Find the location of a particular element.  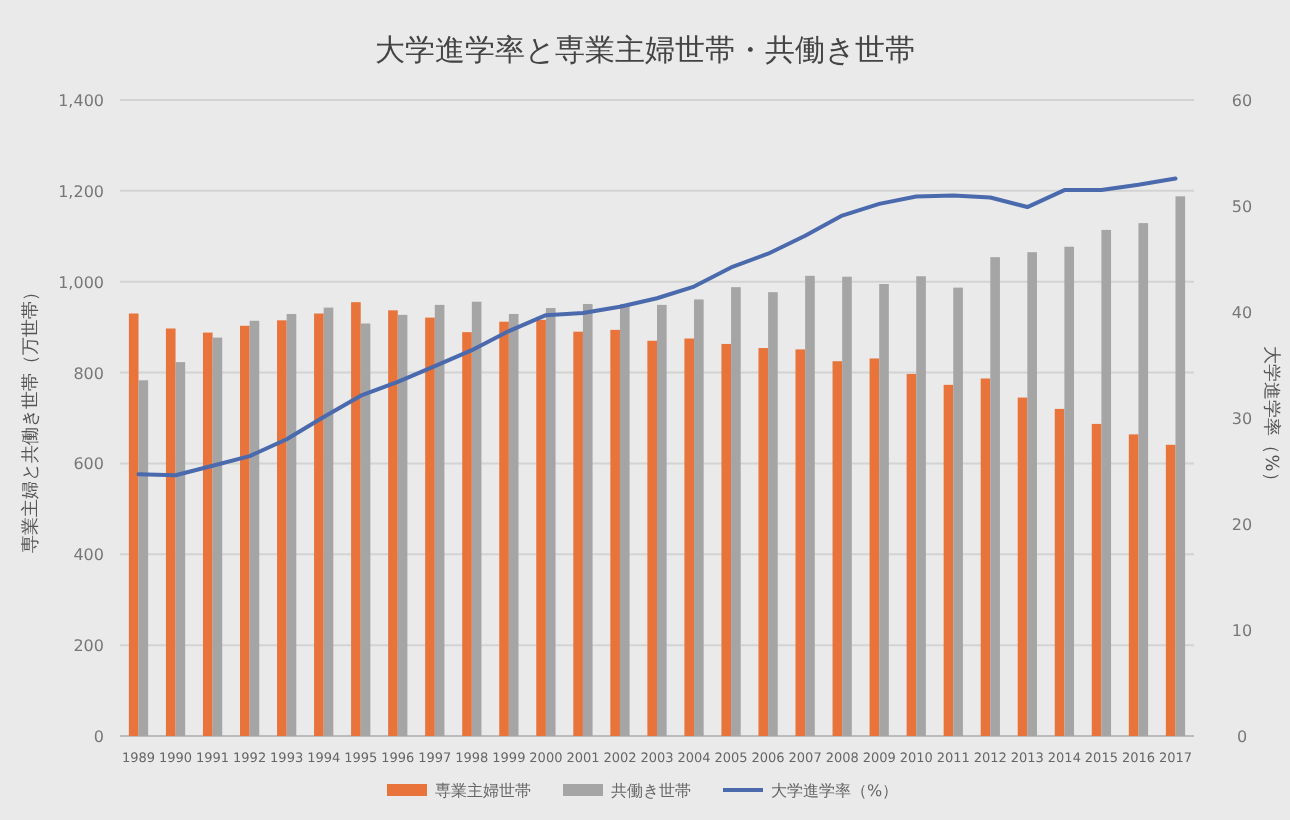

legend-label: 大学進学率（%） is located at coordinates (835, 791).